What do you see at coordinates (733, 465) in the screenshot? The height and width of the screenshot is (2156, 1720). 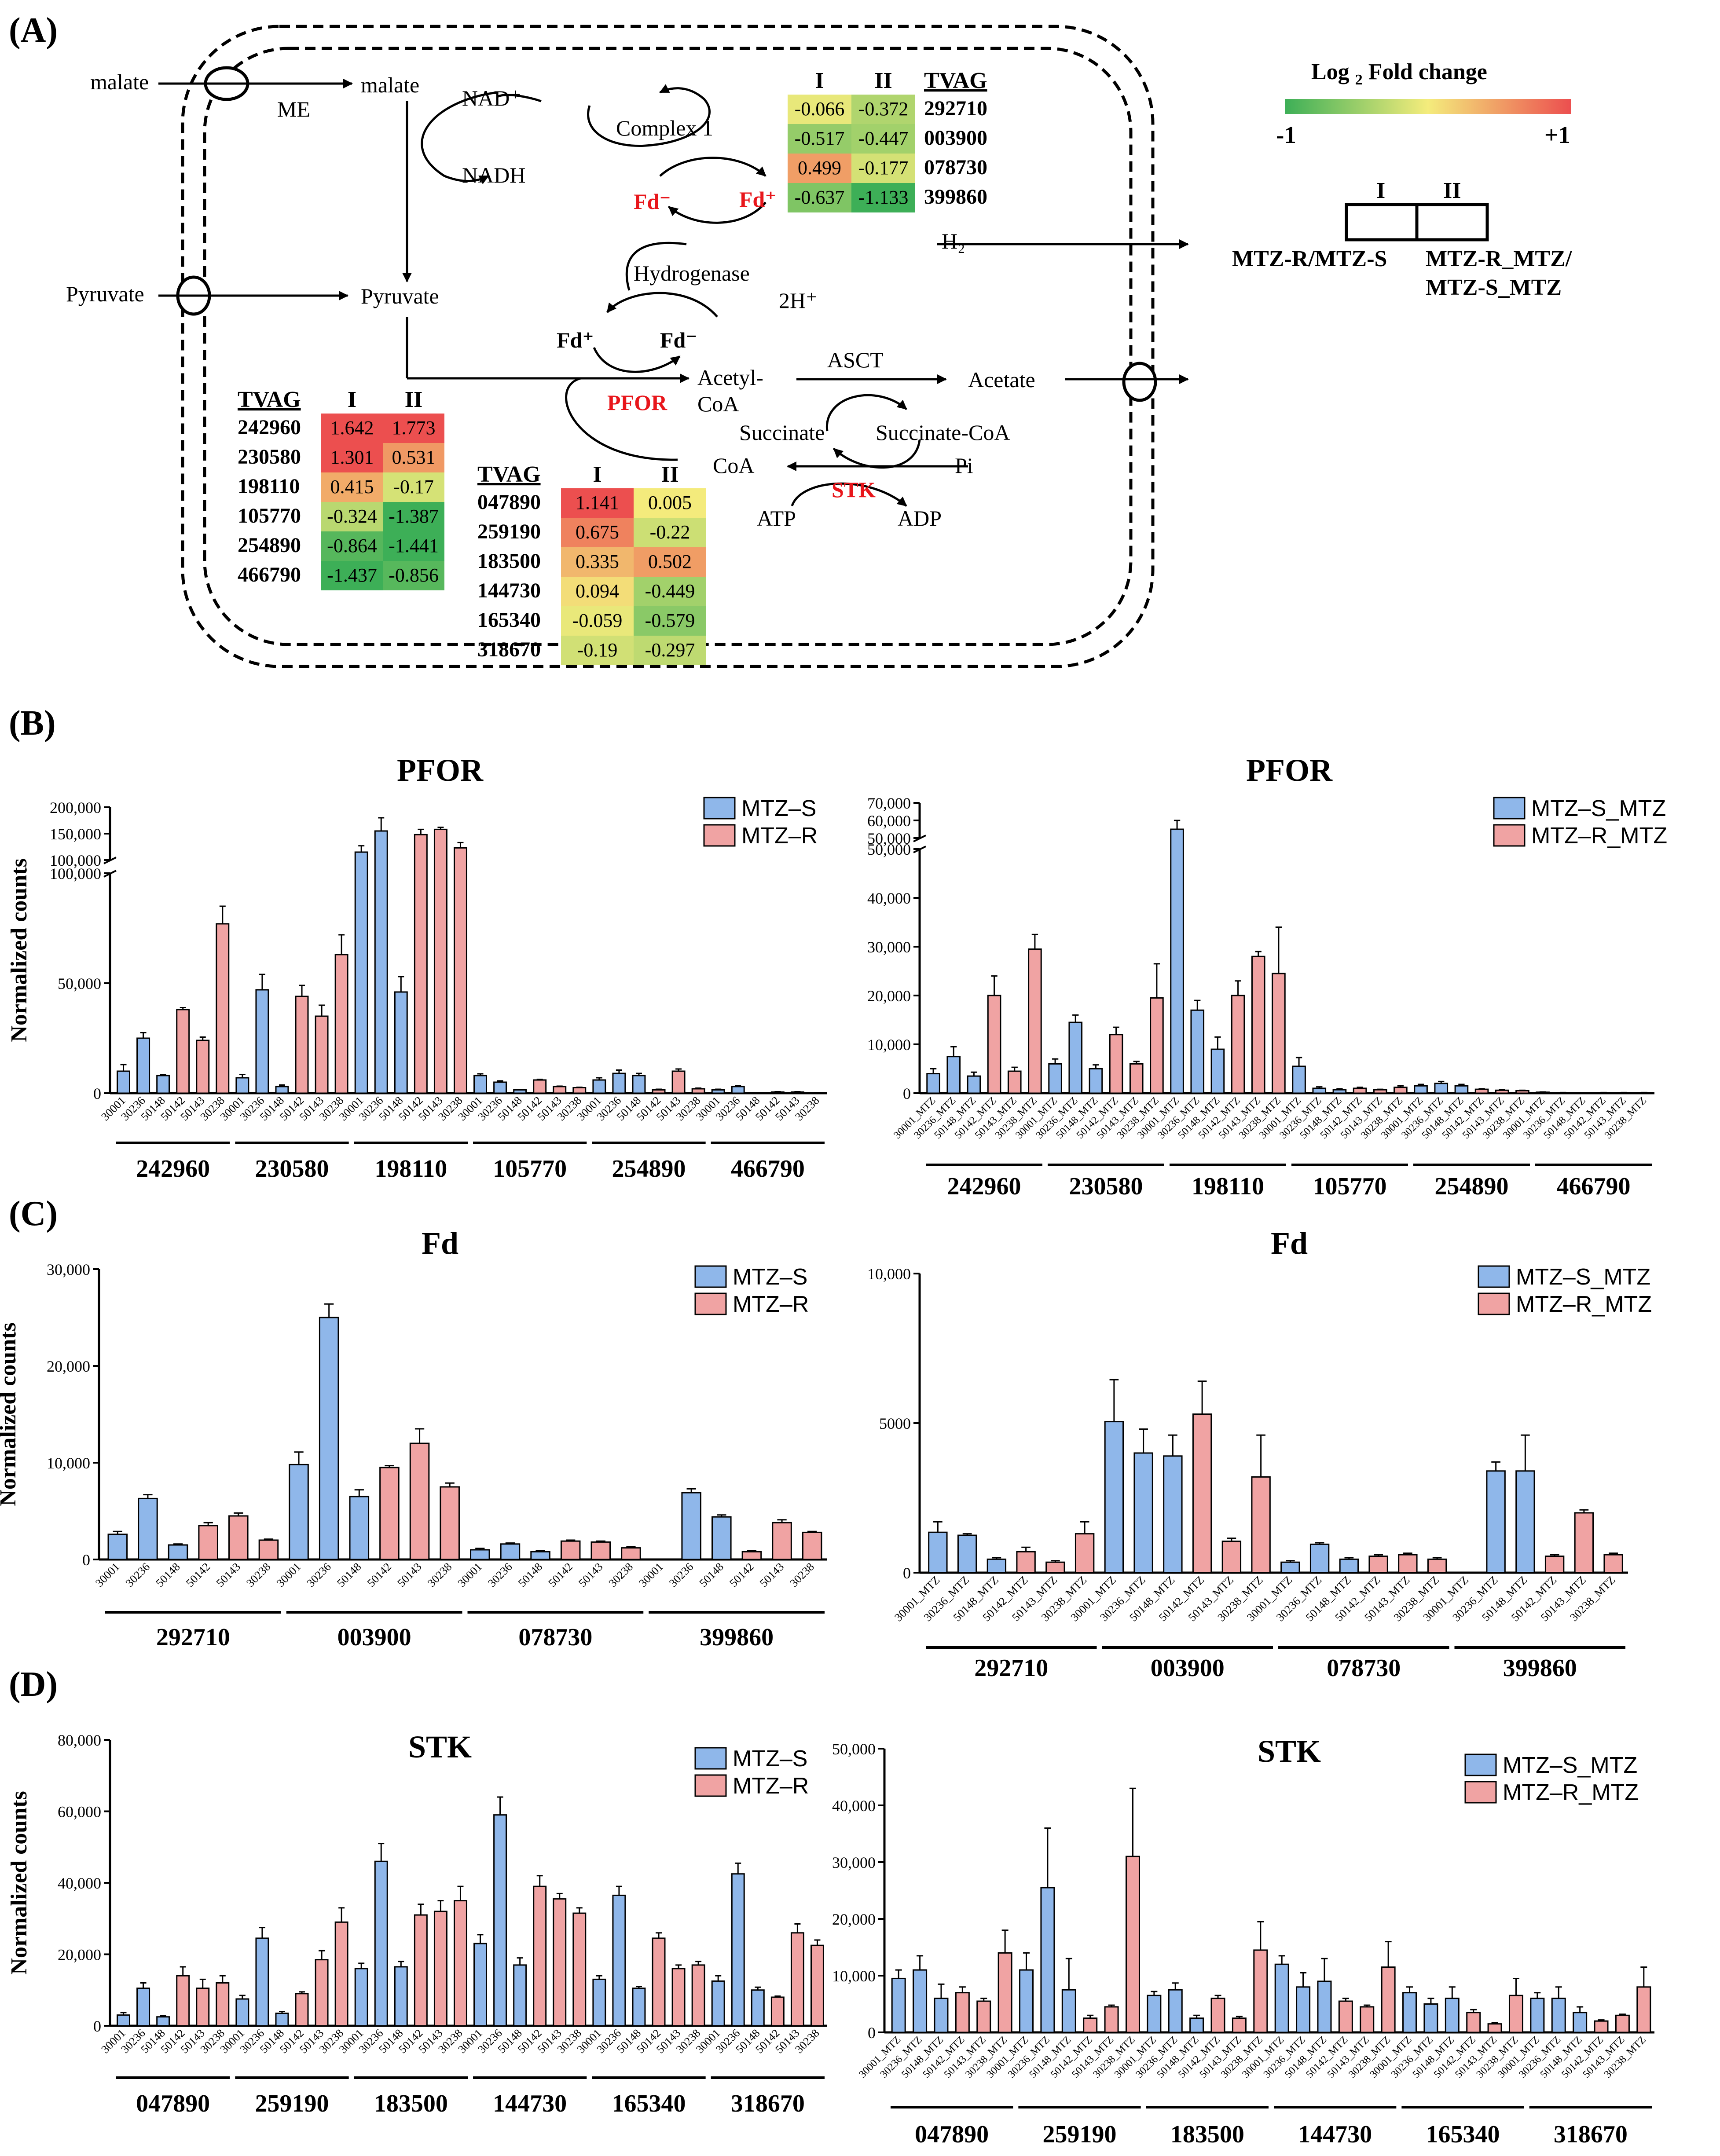 I see `label-coa-2: CoA` at bounding box center [733, 465].